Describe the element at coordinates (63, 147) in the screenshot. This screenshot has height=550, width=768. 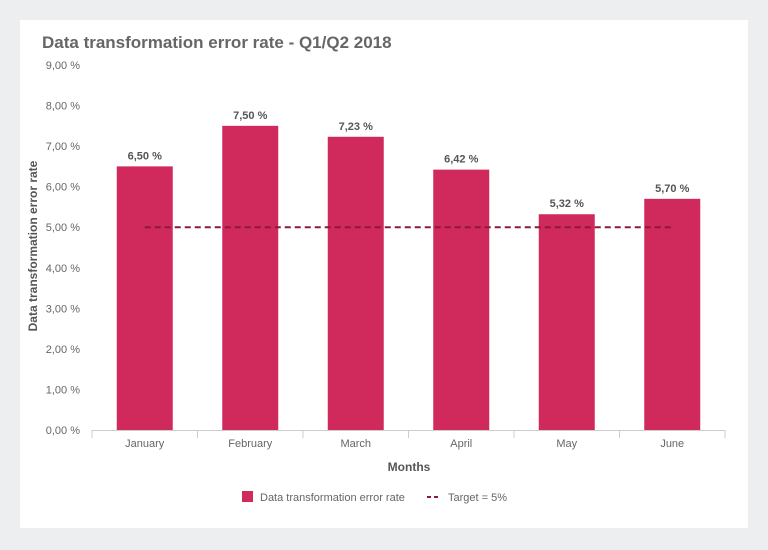
I see `y-tick-label: 7,00 %` at that location.